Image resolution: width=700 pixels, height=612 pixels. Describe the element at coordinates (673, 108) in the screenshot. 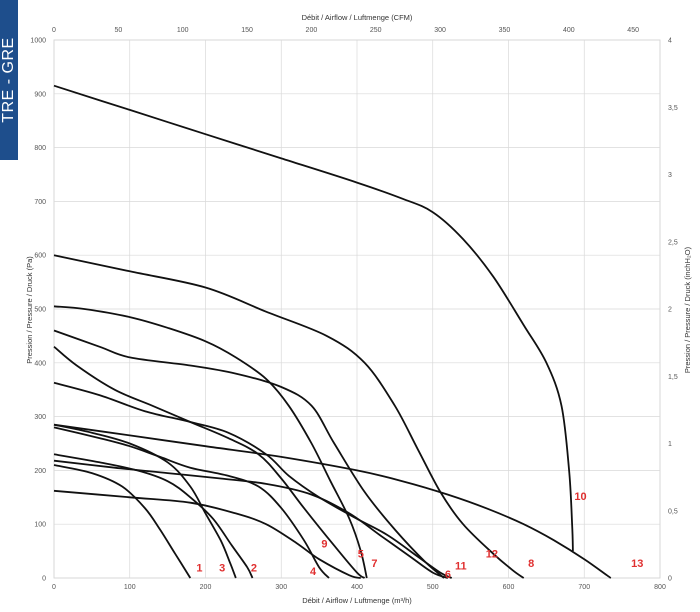

I see `y-right-tick-label: 3,5` at that location.